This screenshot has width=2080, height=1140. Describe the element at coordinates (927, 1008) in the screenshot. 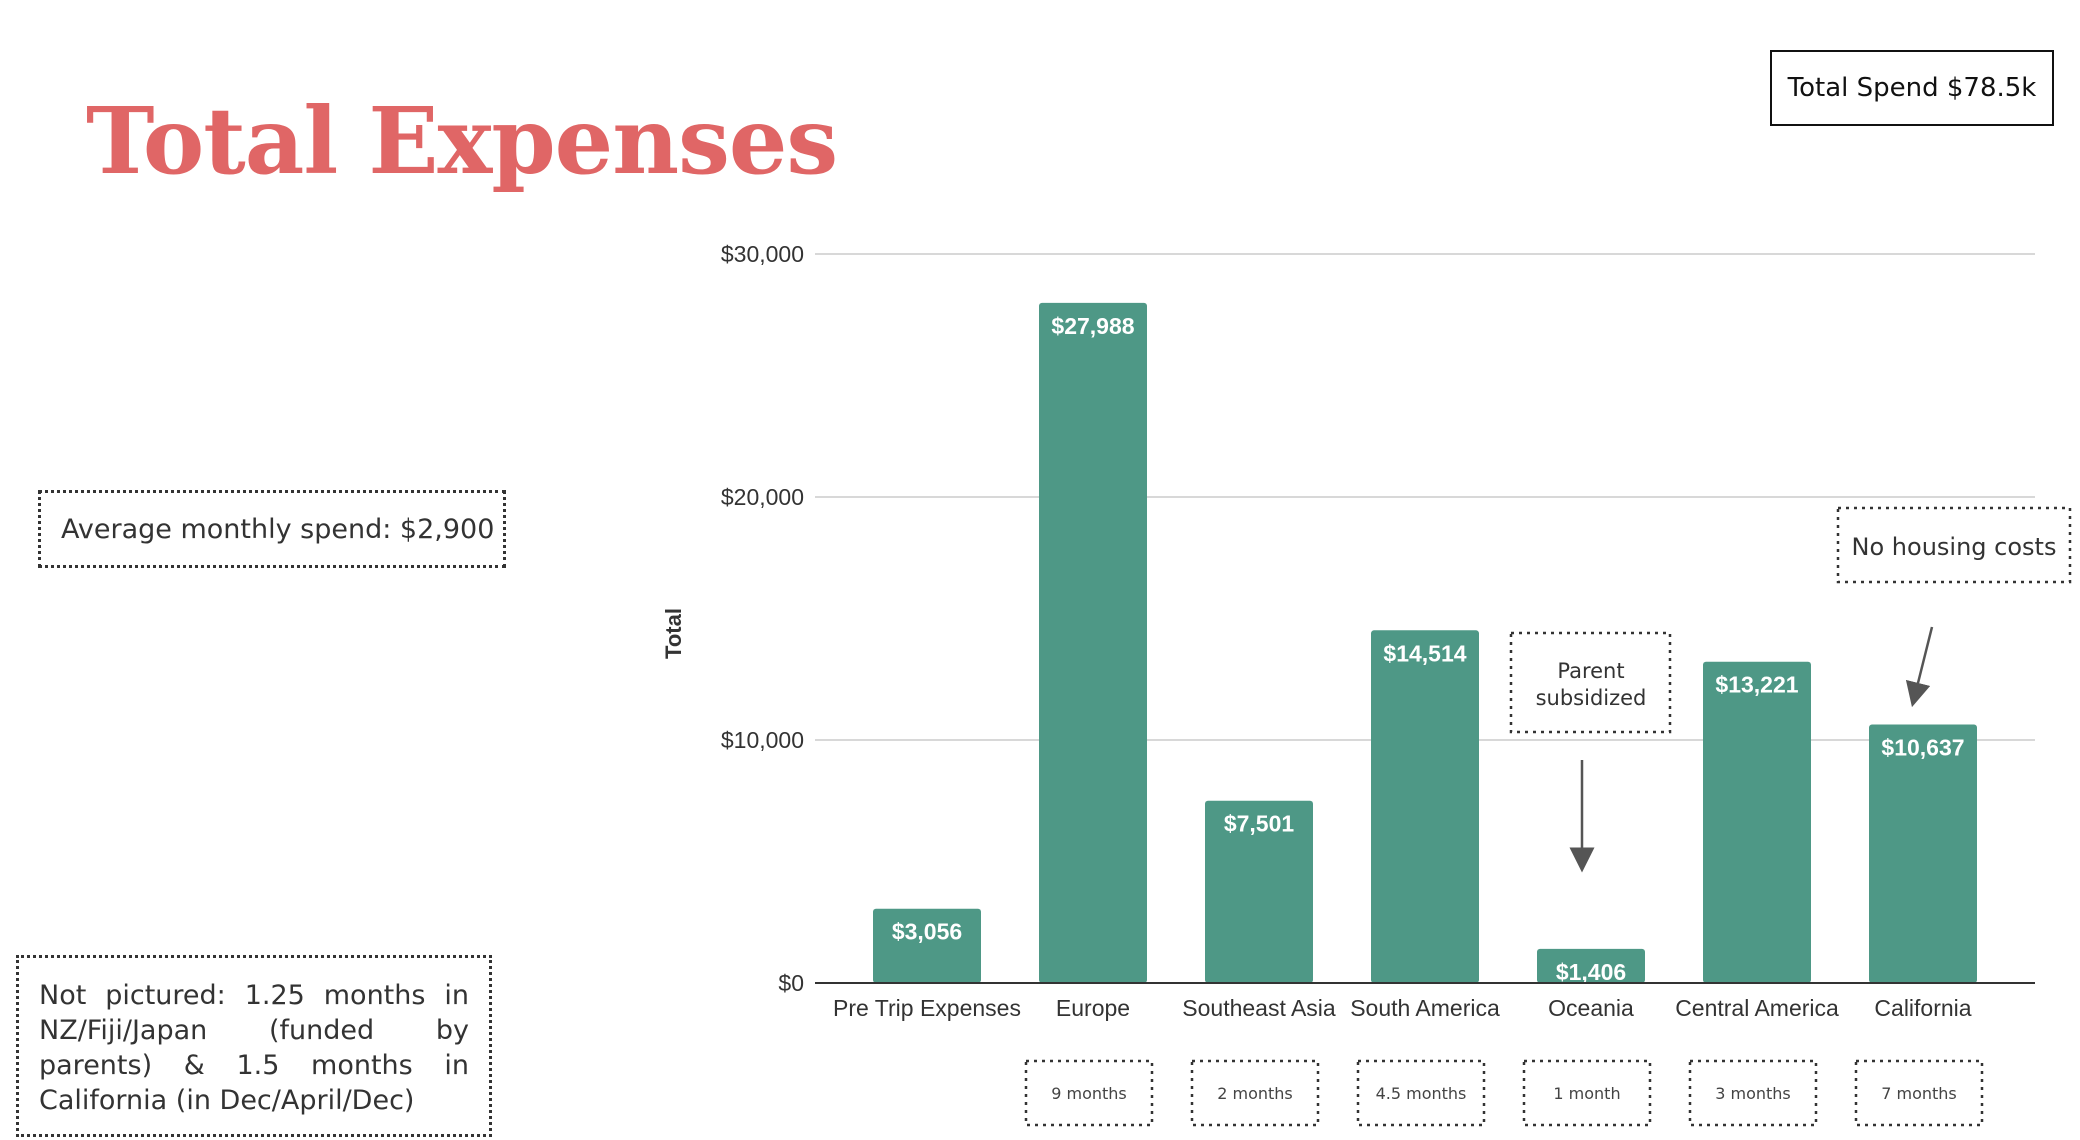

I see `x-tick-label: Pre Trip Expenses` at that location.